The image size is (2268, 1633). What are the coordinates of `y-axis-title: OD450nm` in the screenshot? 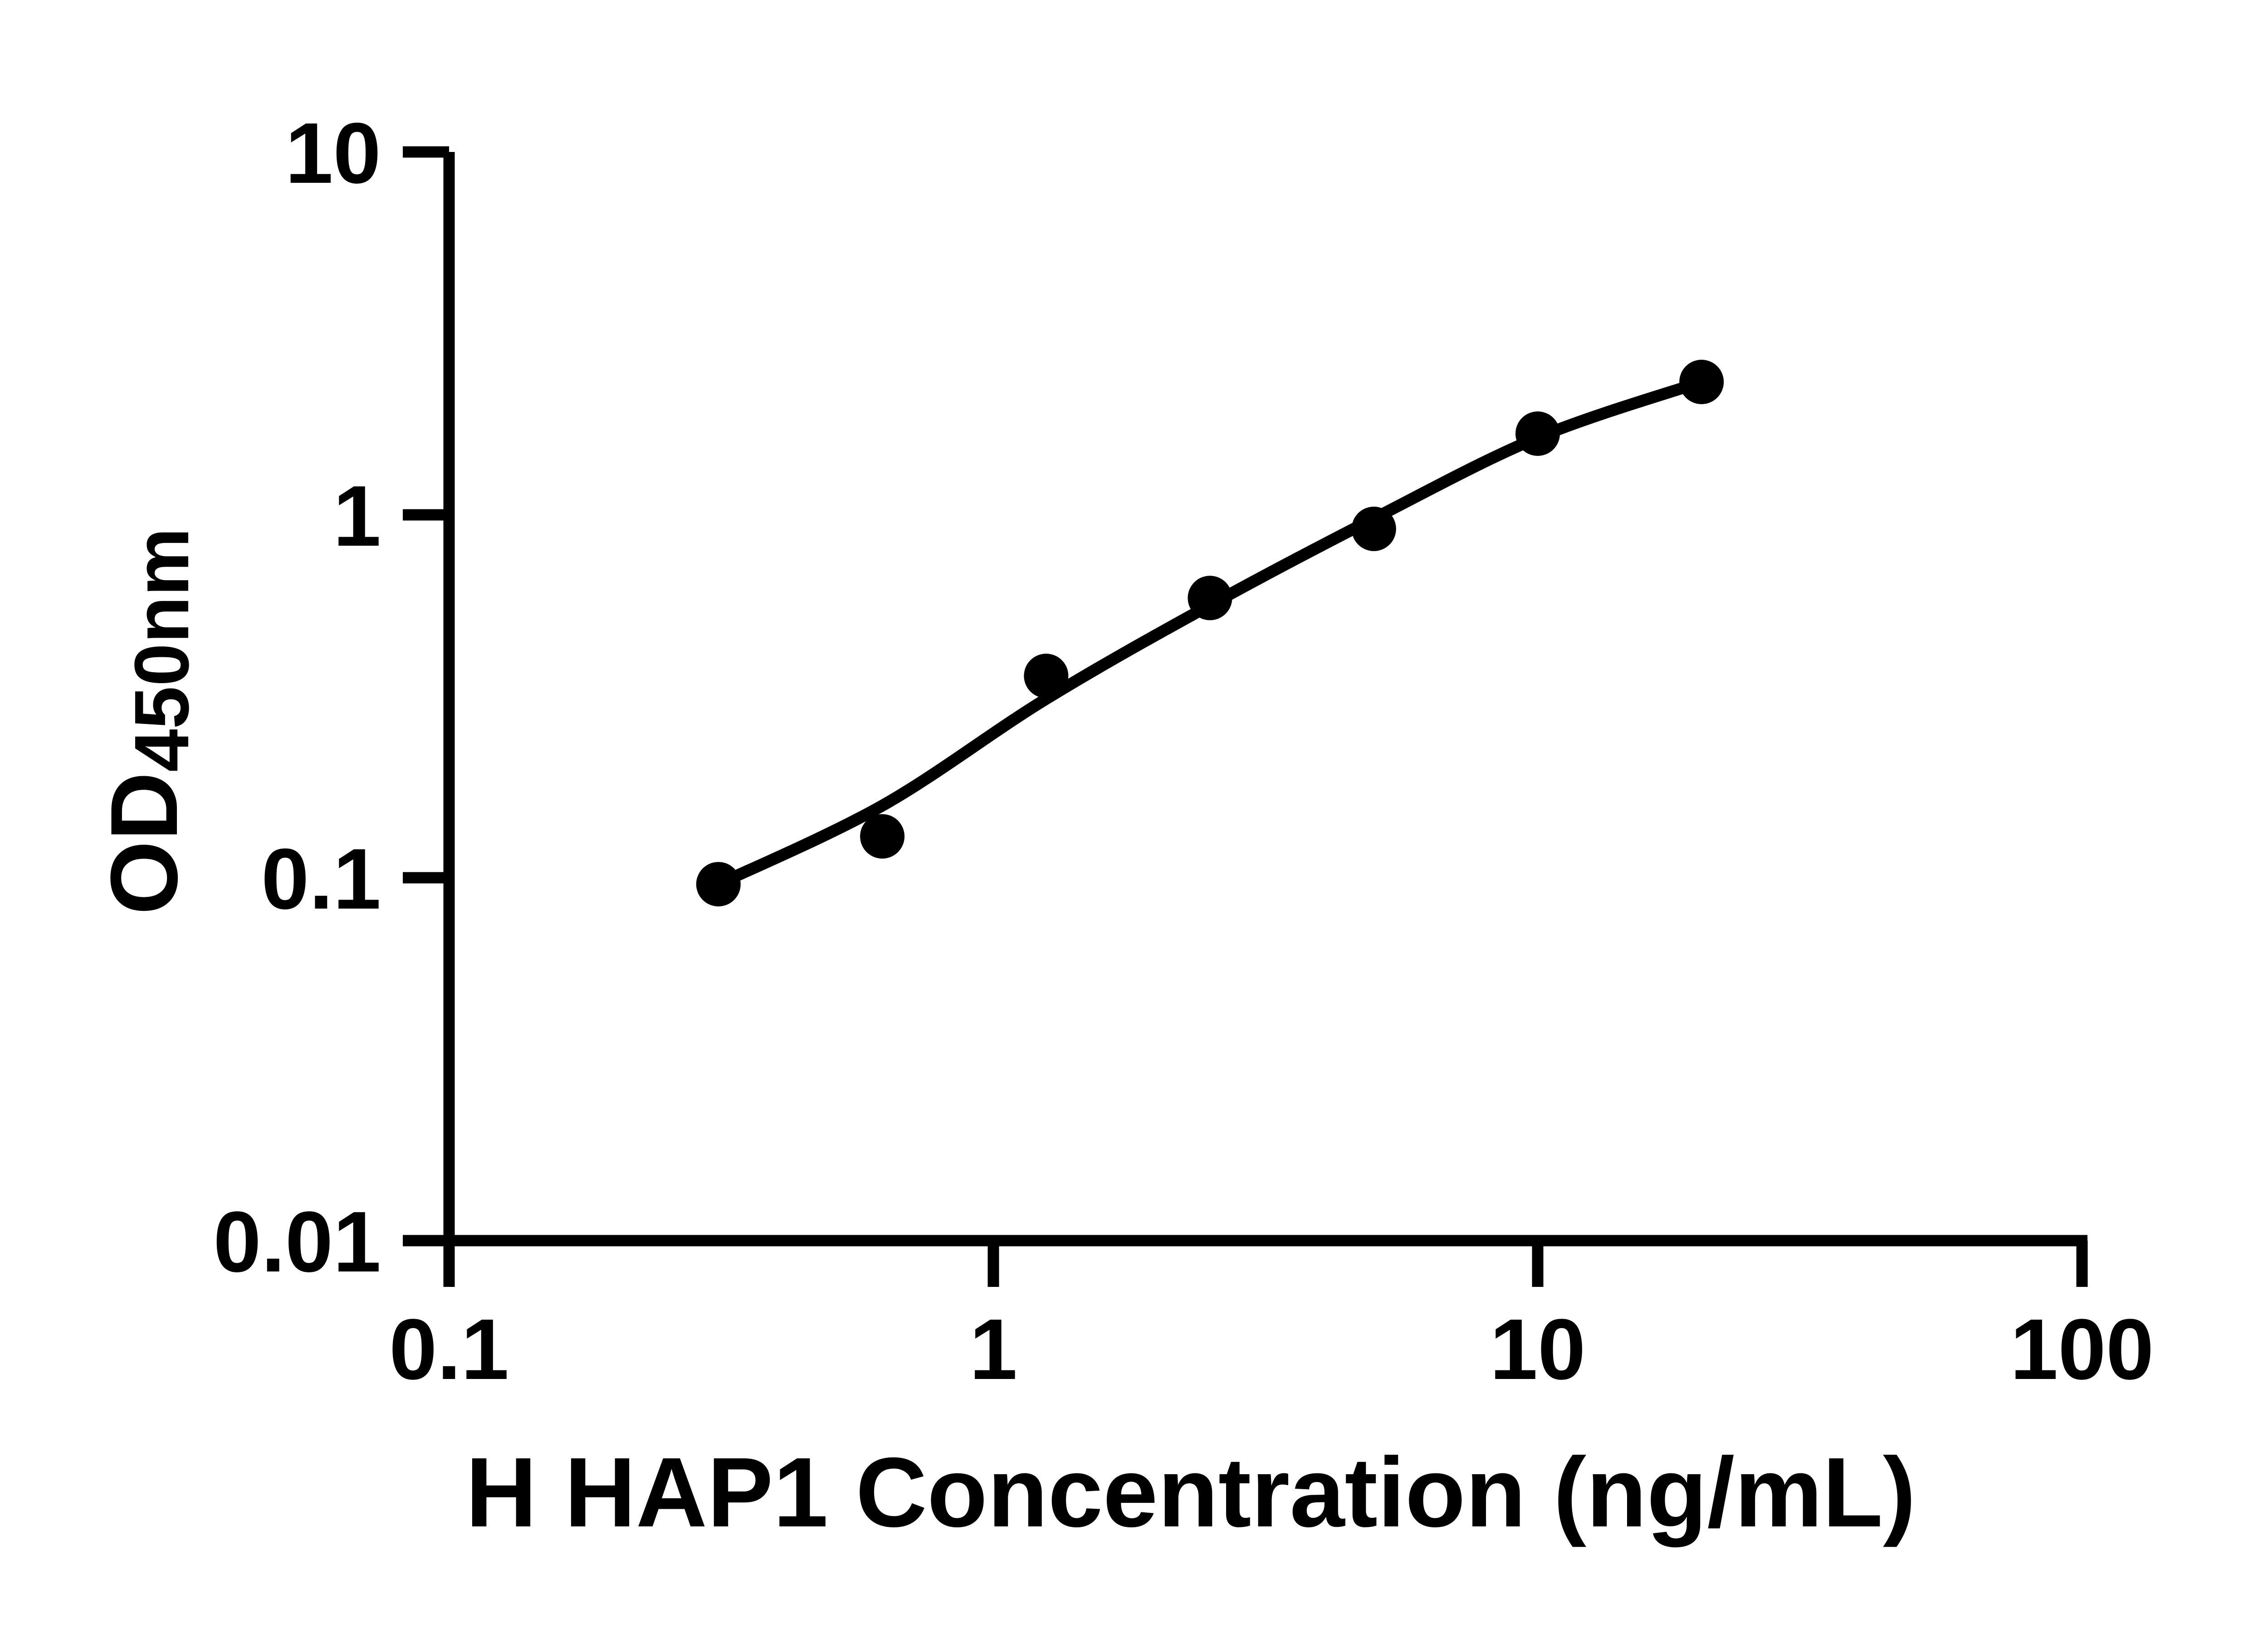 It's located at (148, 721).